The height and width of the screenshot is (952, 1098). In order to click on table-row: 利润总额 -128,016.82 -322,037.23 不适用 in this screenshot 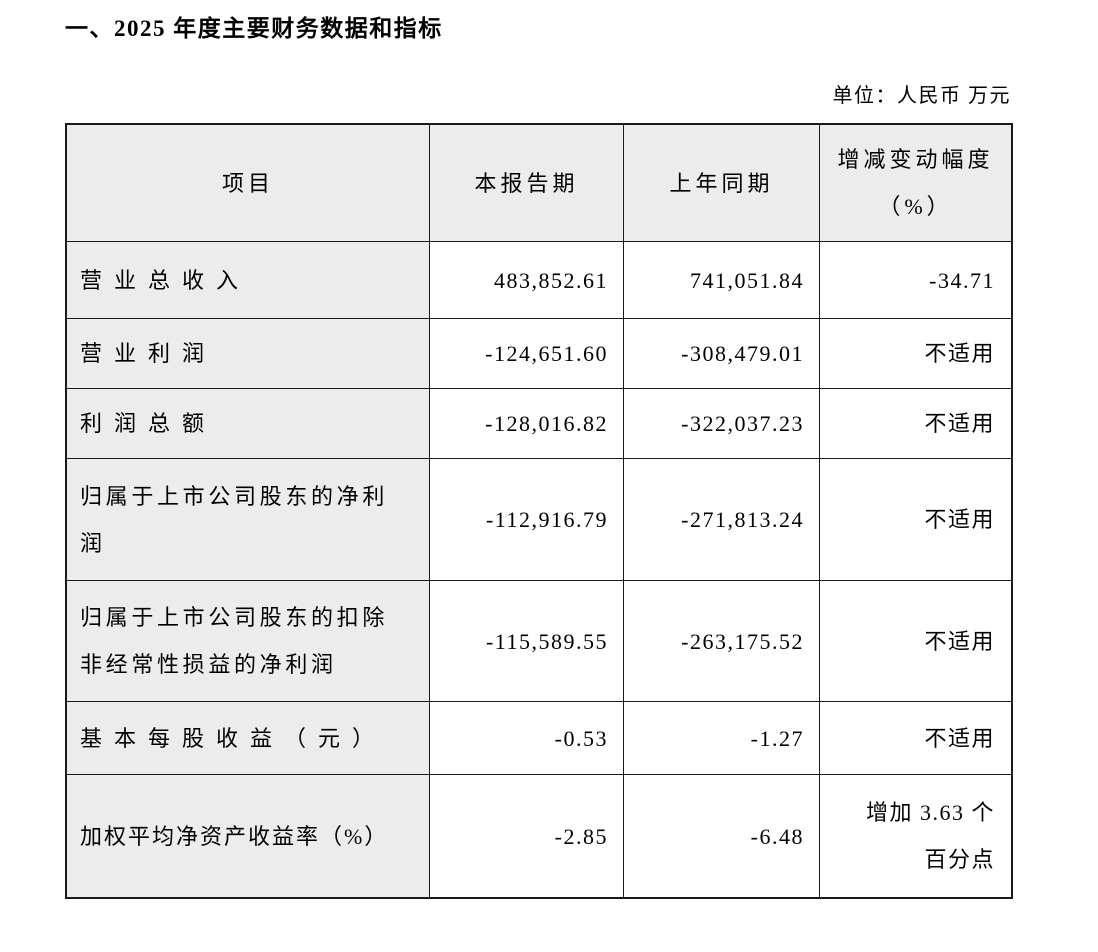, I will do `click(539, 424)`.